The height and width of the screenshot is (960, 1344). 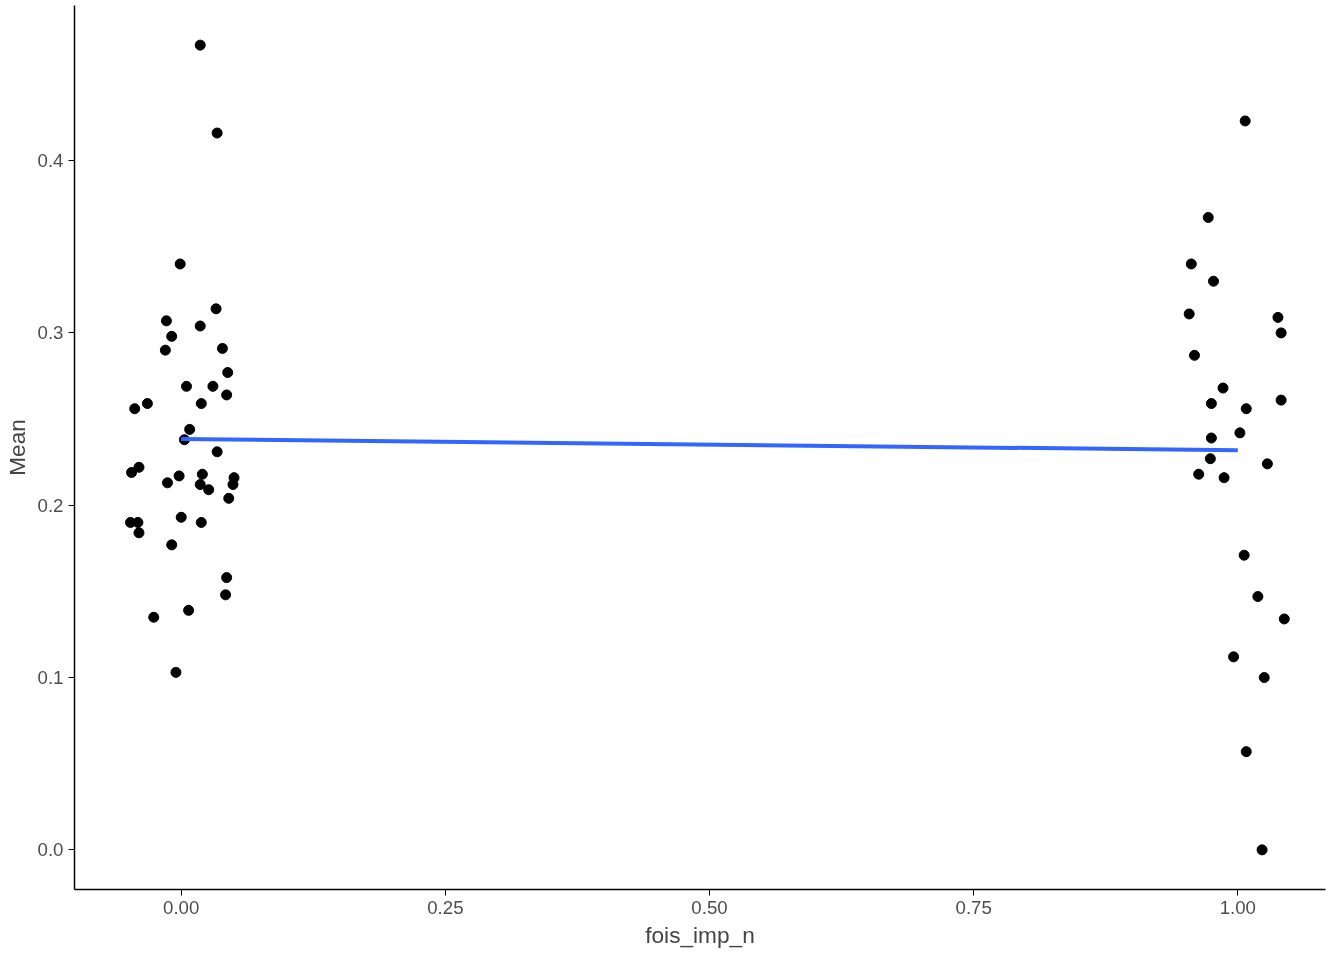 What do you see at coordinates (973, 907) in the screenshot?
I see `x-tick-label: 0.75` at bounding box center [973, 907].